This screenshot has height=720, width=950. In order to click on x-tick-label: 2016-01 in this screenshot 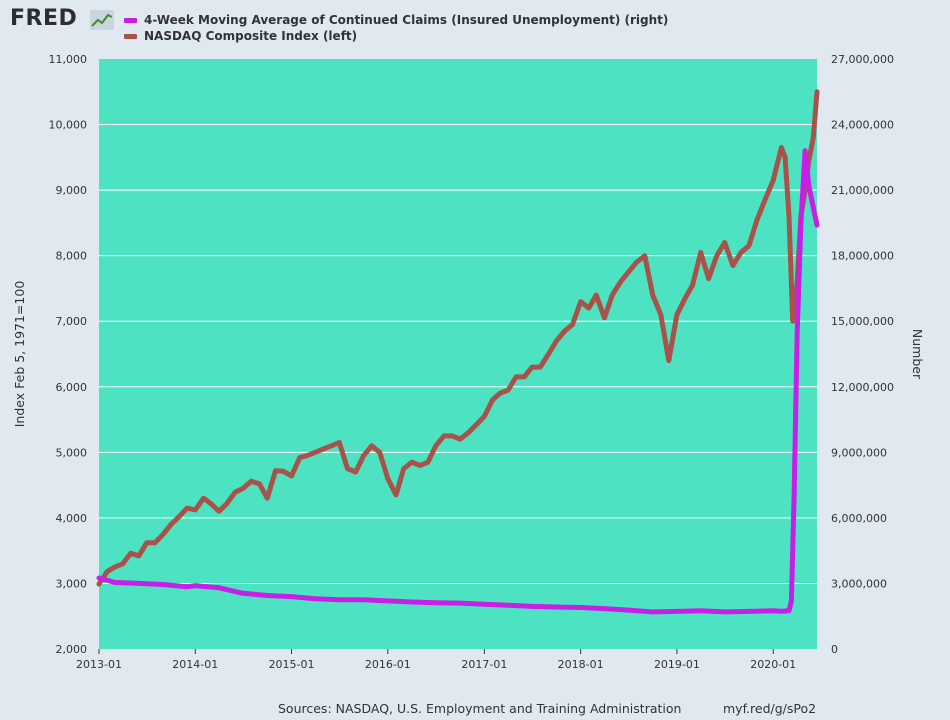, I will do `click(388, 664)`.